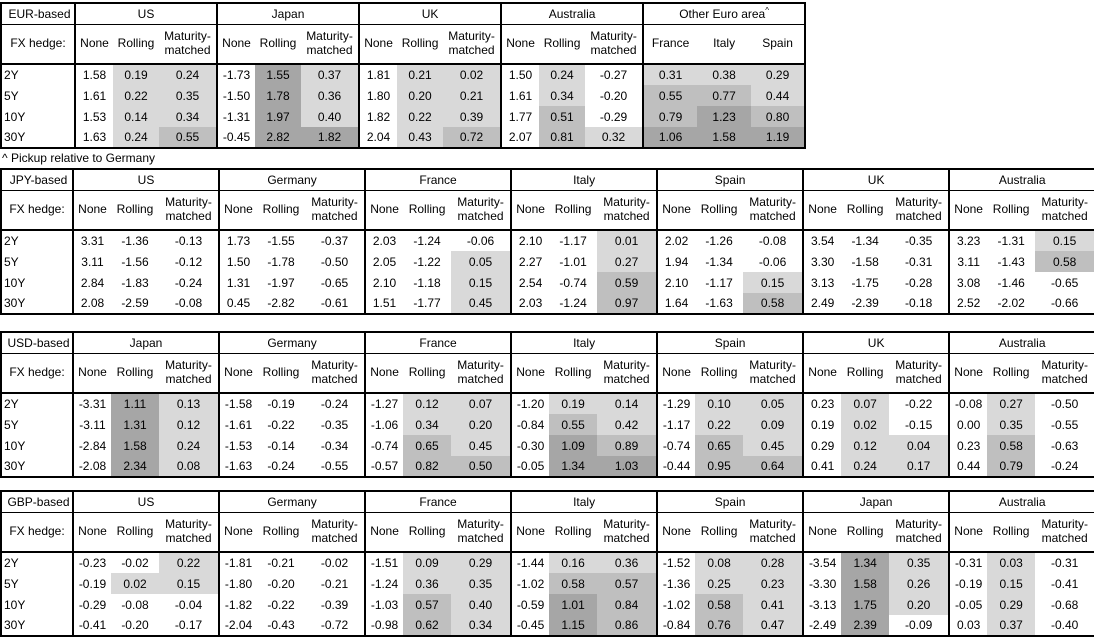 This screenshot has width=1094, height=642. What do you see at coordinates (773, 562) in the screenshot?
I see `value-cell: 0.28` at bounding box center [773, 562].